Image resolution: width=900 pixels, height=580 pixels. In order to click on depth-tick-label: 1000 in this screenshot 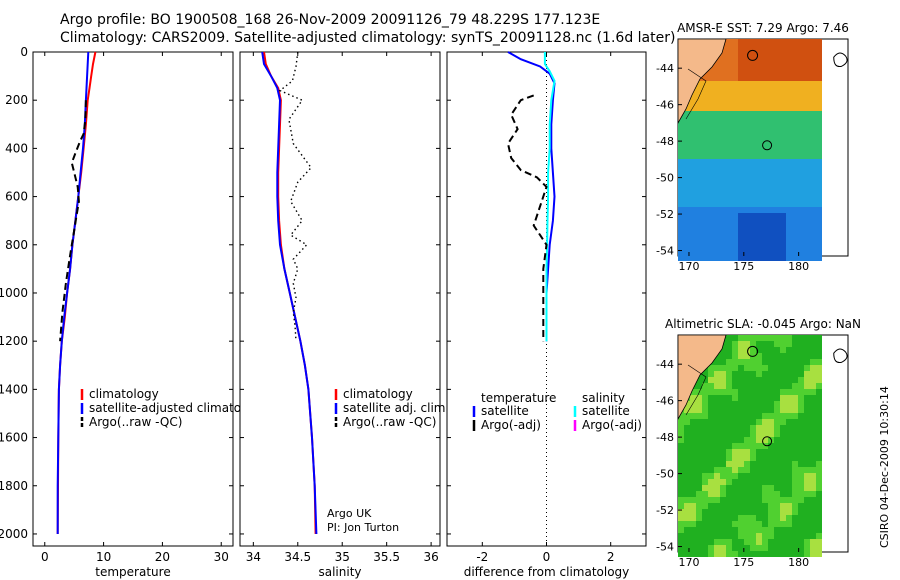, I will do `click(14, 293)`.